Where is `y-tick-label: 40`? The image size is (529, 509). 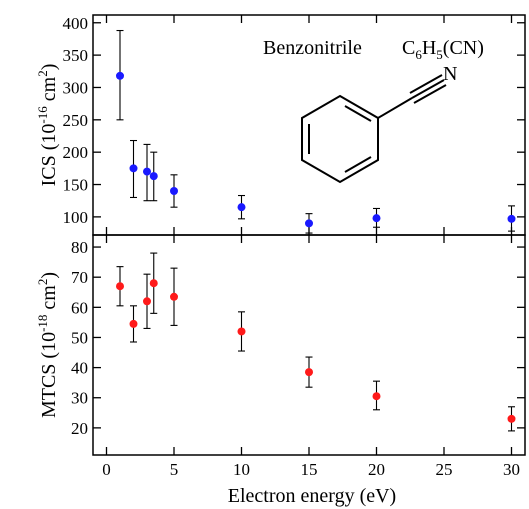 y-tick-label: 40 is located at coordinates (79, 368).